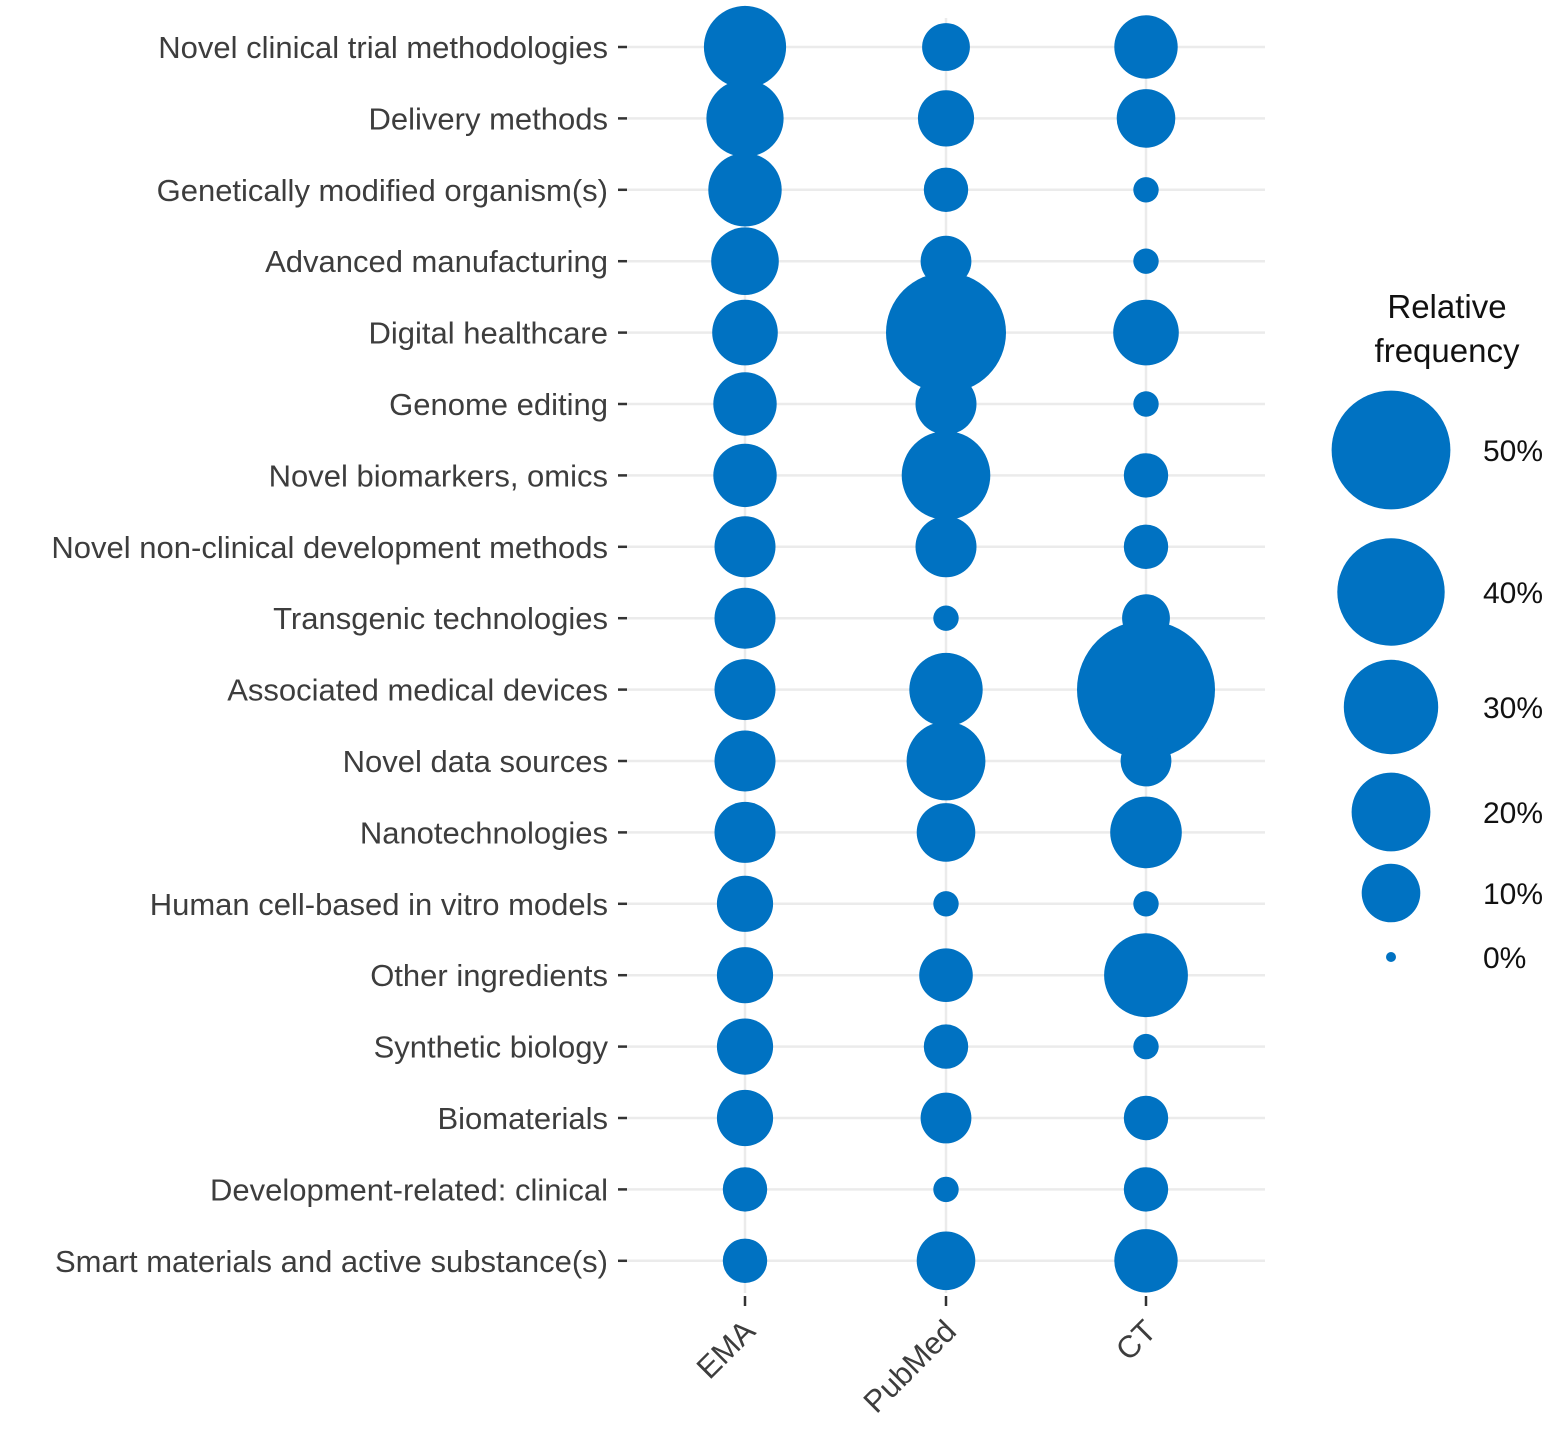  I want to click on y-tick-label: Smart materials and active substance(s), so click(331, 1261).